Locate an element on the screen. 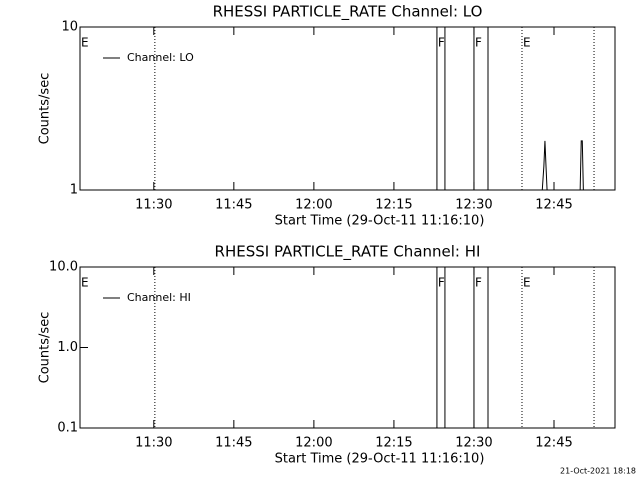  legend-label: Channel: LO is located at coordinates (160, 57).